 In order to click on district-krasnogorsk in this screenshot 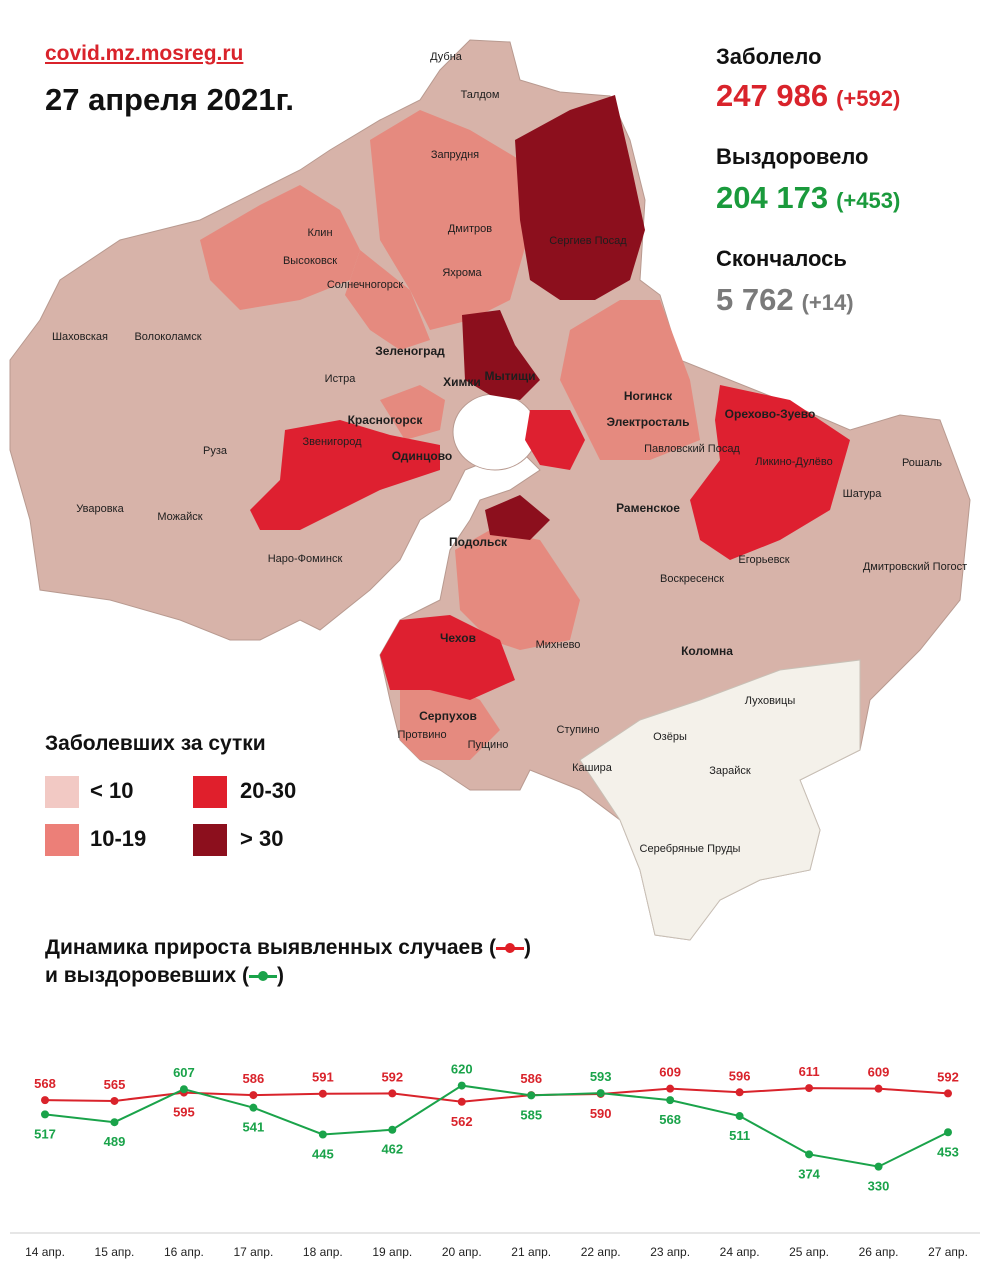, I will do `click(412, 412)`.